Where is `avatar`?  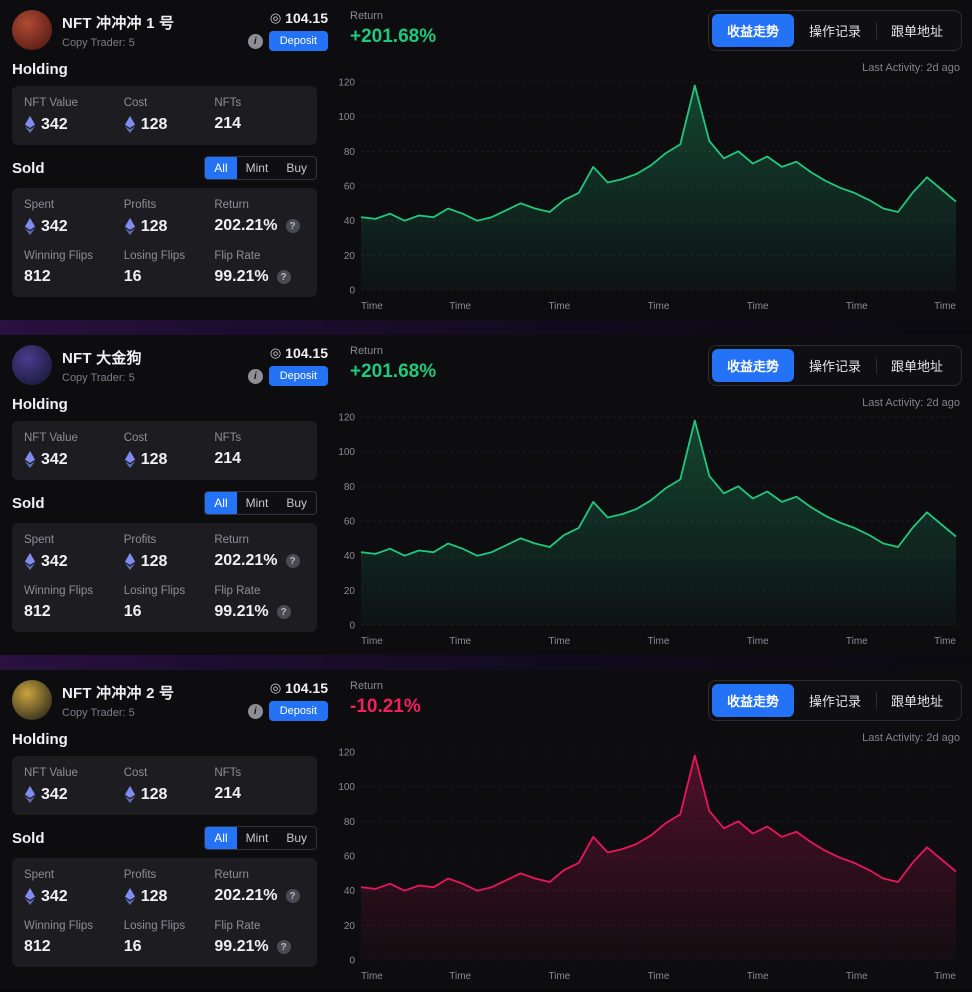
avatar is located at coordinates (32, 30).